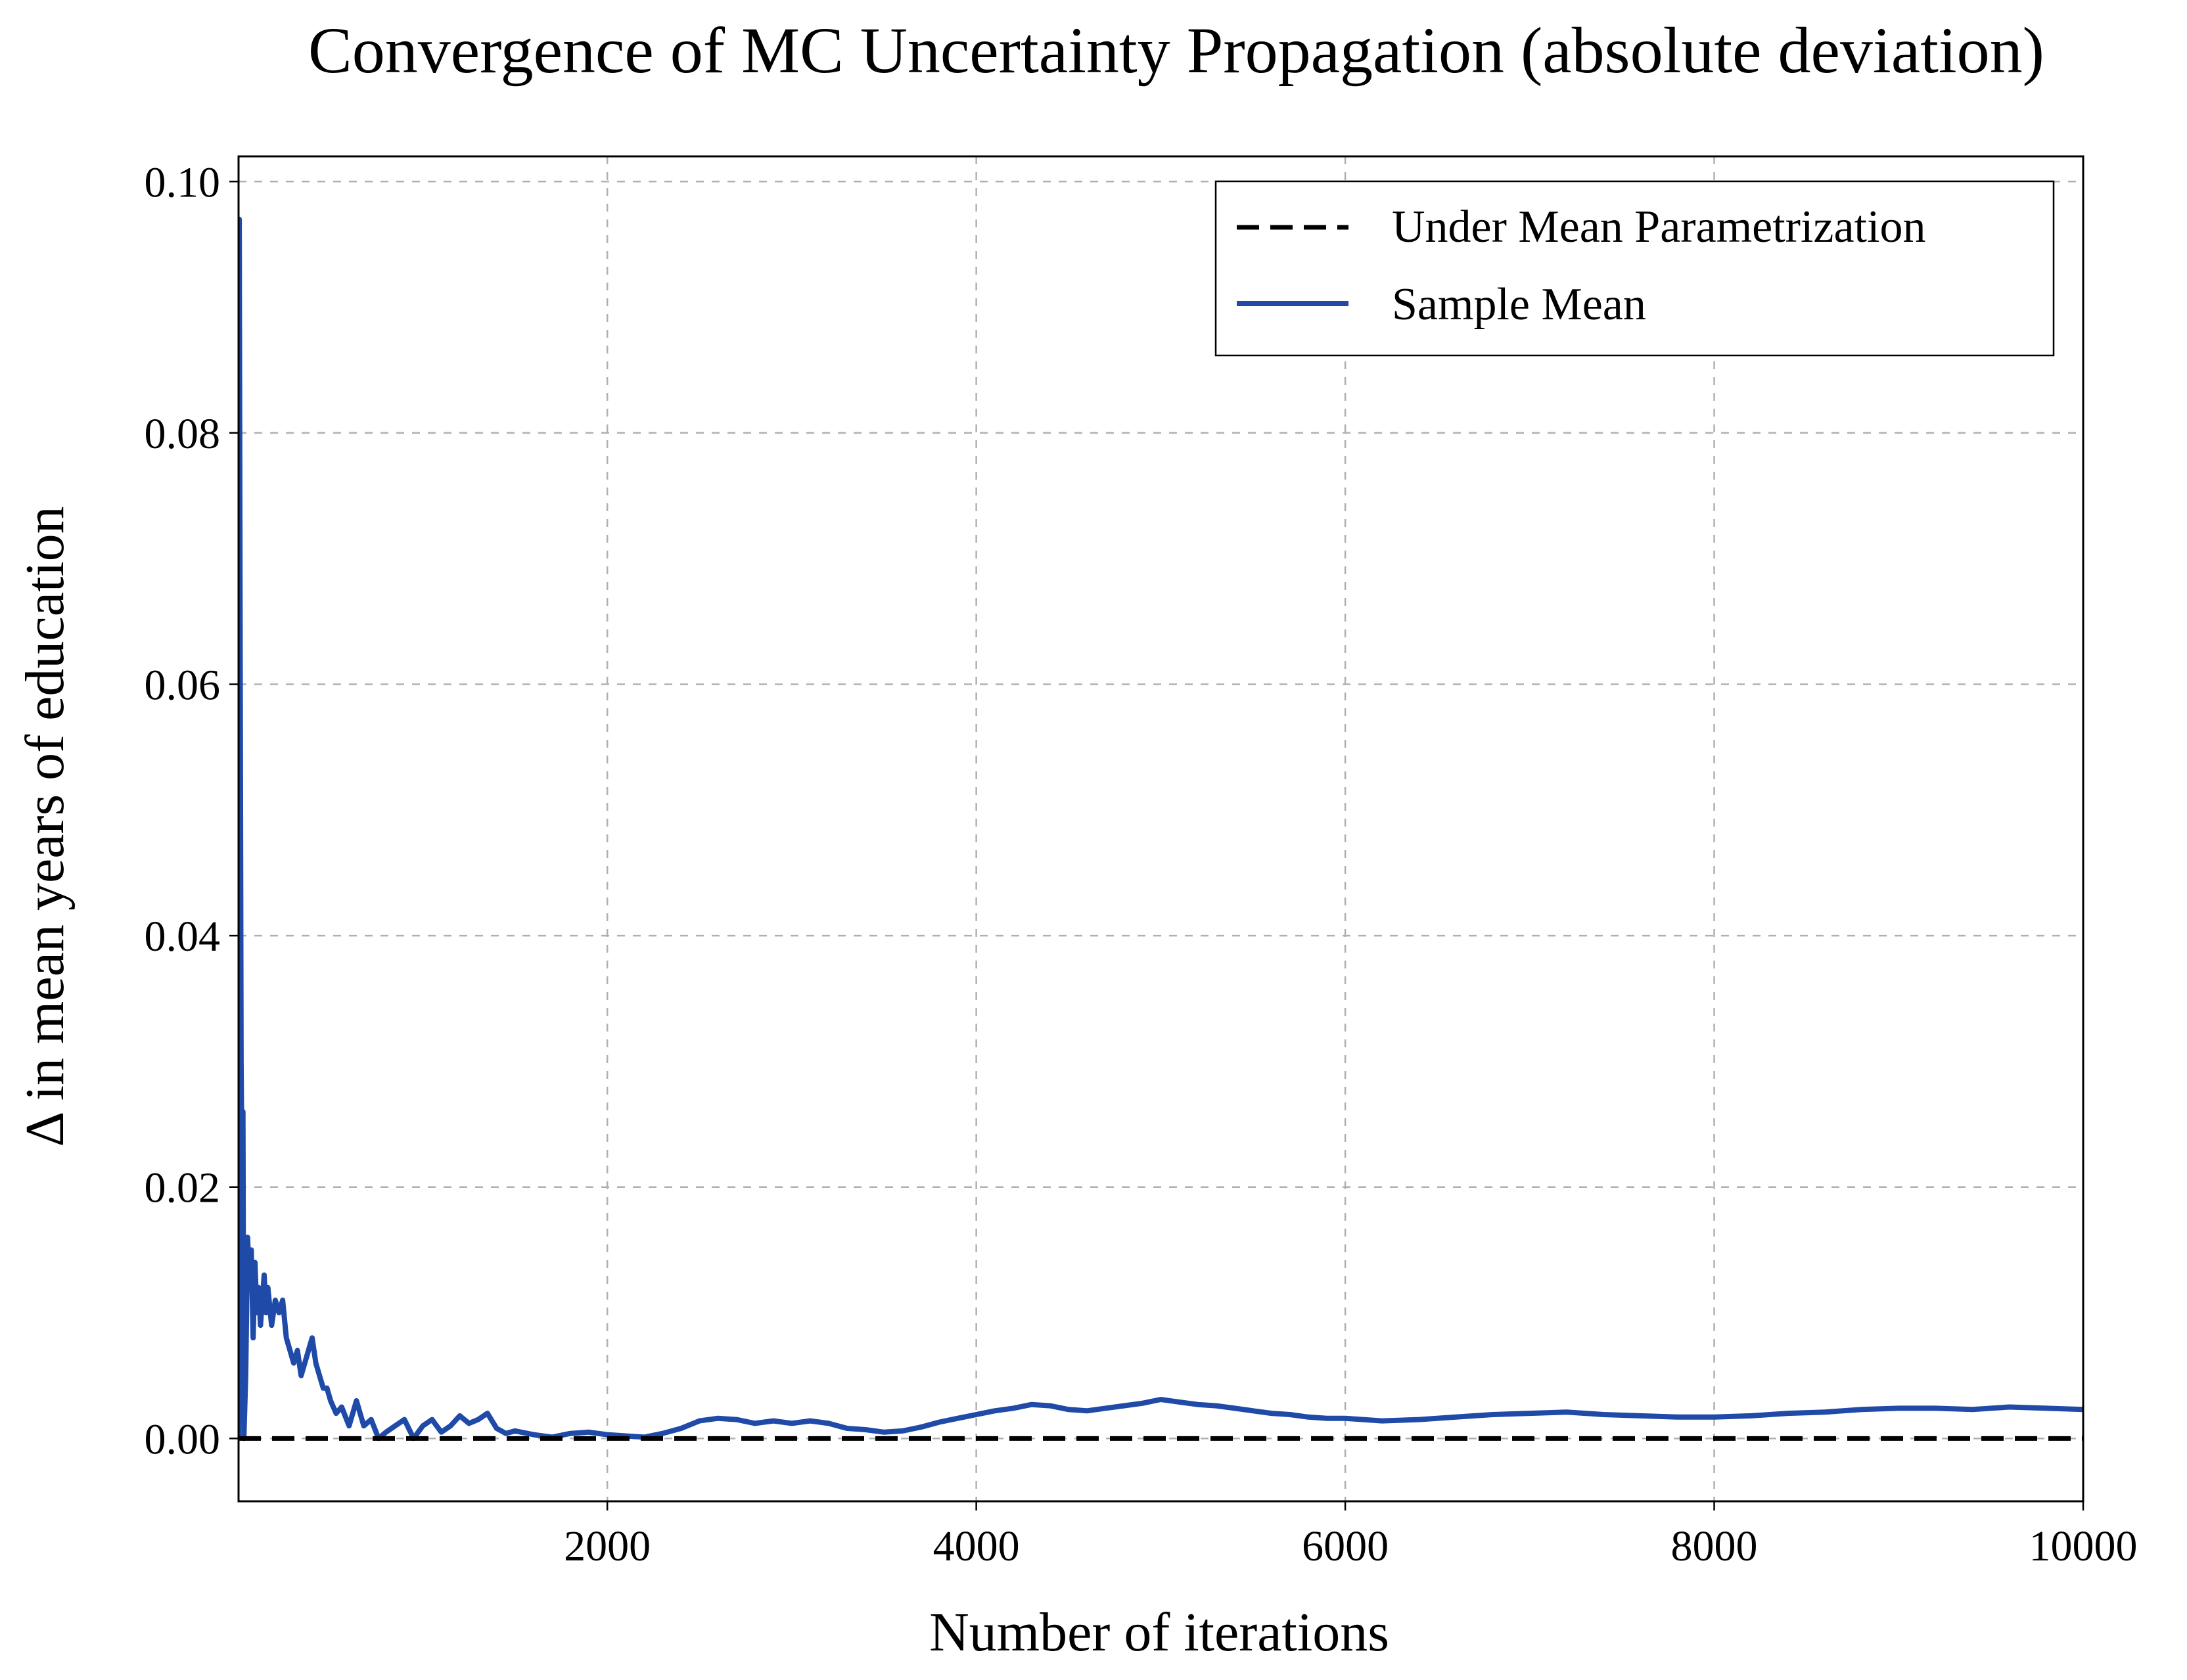 Image resolution: width=2187 pixels, height=1680 pixels. What do you see at coordinates (1658, 227) in the screenshot?
I see `legend-label-under-mean: Under Mean Parametrization` at bounding box center [1658, 227].